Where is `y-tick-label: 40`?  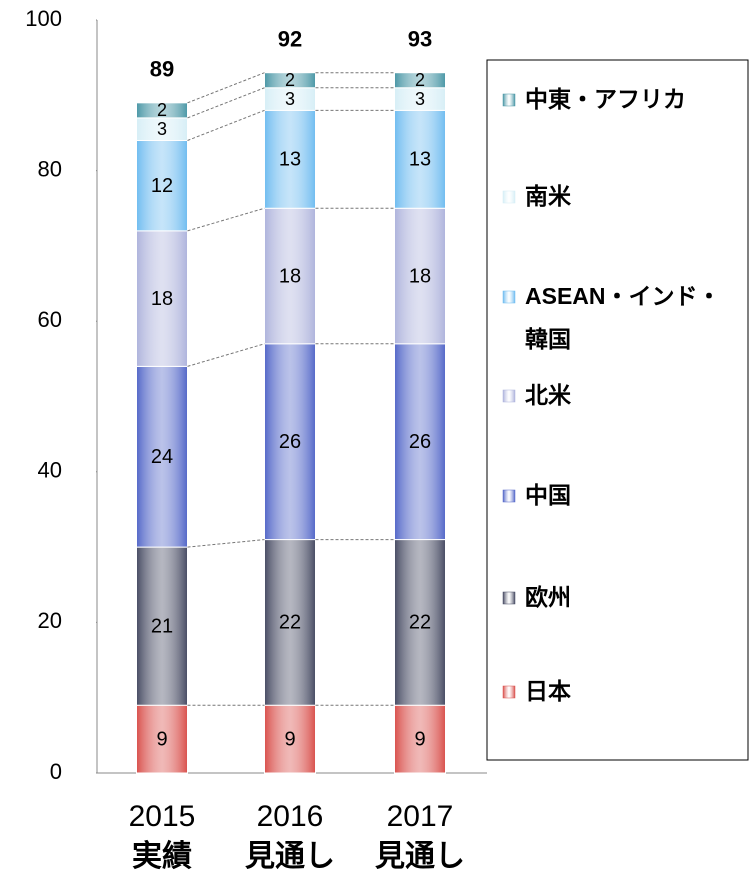
y-tick-label: 40 is located at coordinates (50, 470).